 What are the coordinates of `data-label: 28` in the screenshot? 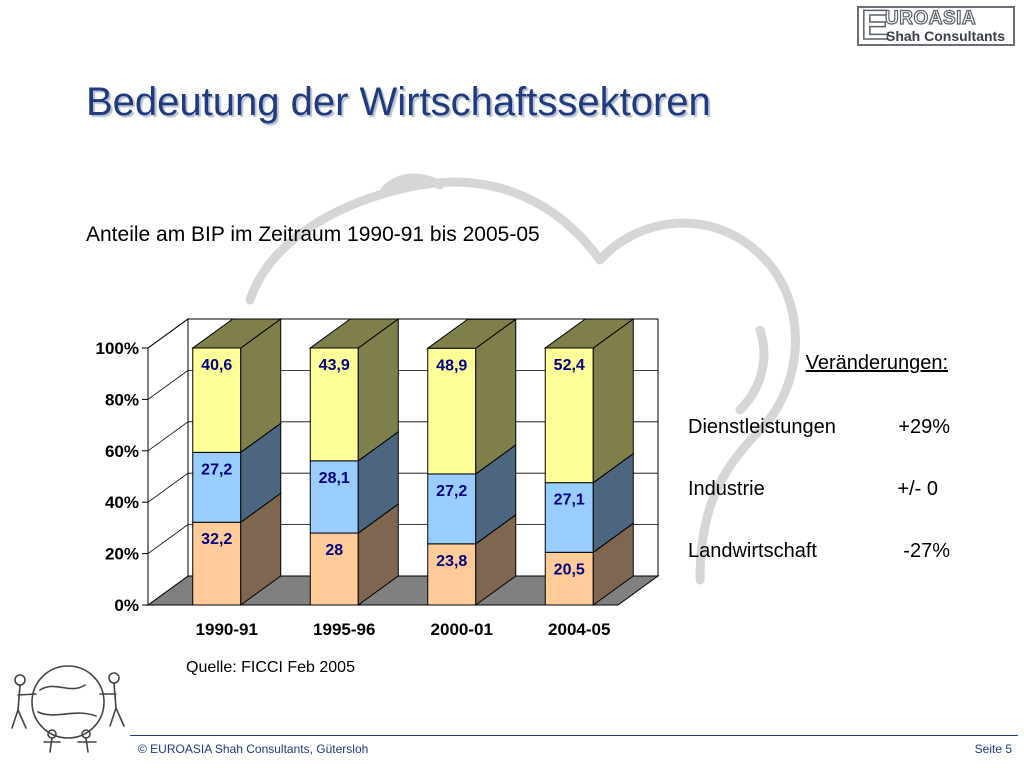 It's located at (334, 550).